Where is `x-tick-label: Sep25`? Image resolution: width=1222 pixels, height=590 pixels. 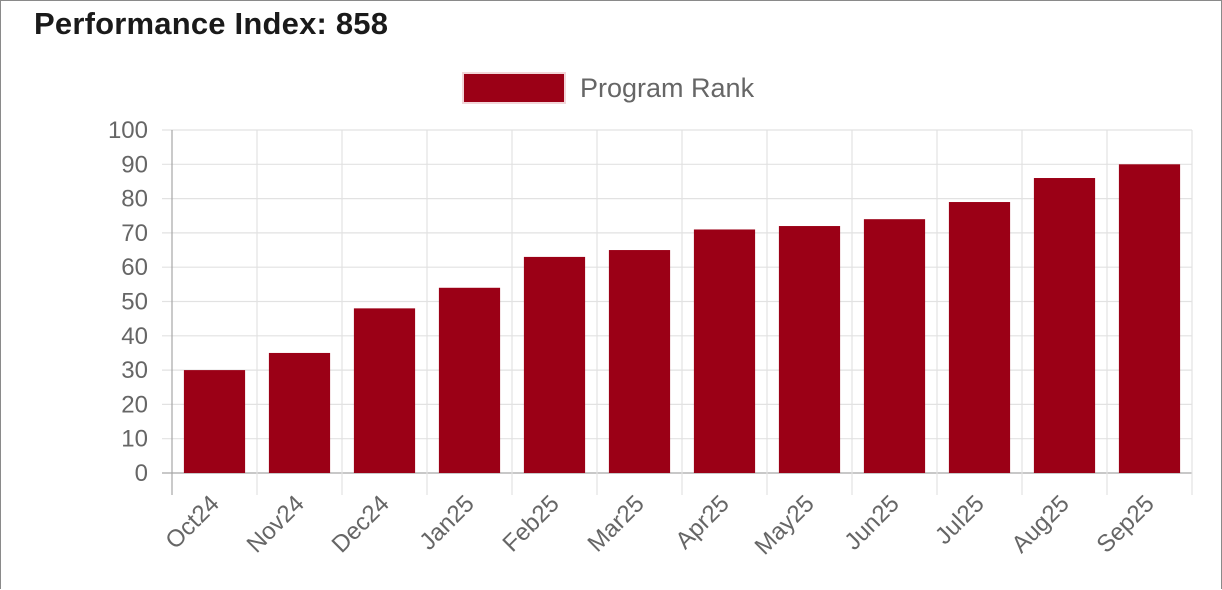
x-tick-label: Sep25 is located at coordinates (1126, 524).